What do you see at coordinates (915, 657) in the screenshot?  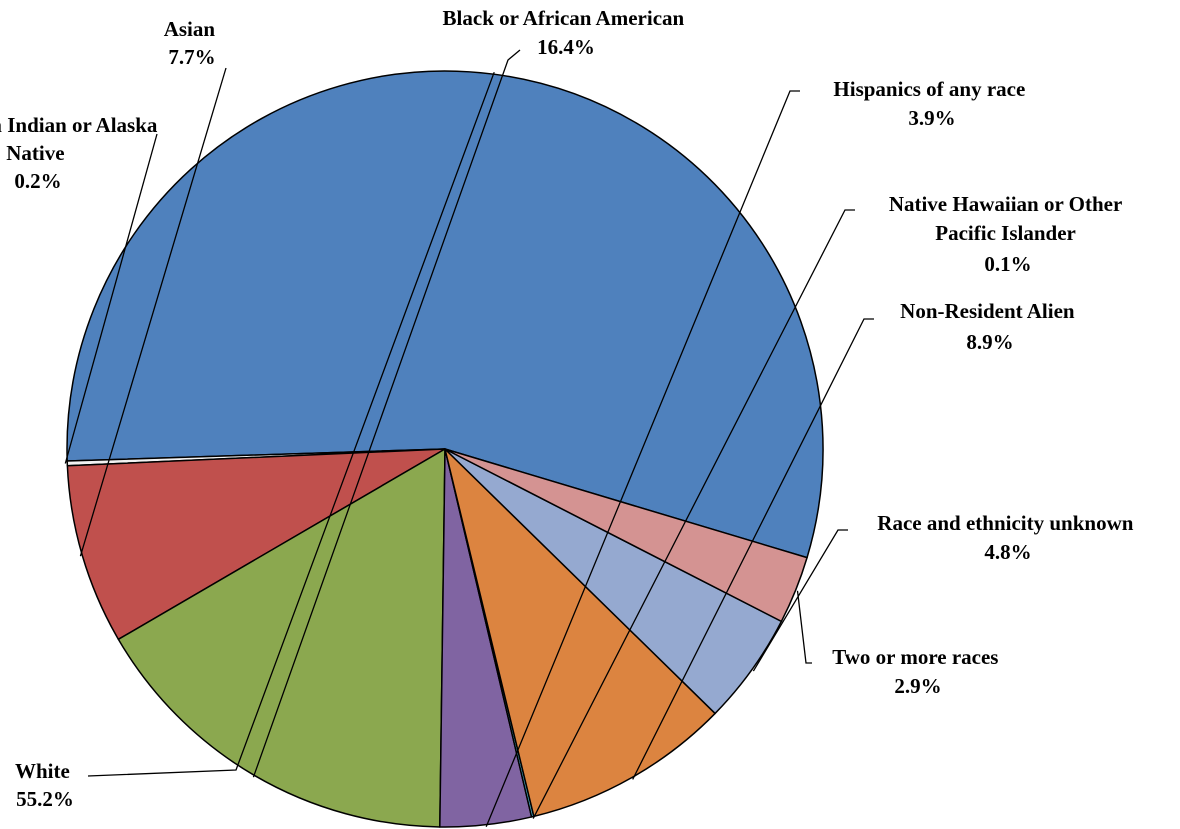 I see `label-two-or-more-name: Two or more races` at bounding box center [915, 657].